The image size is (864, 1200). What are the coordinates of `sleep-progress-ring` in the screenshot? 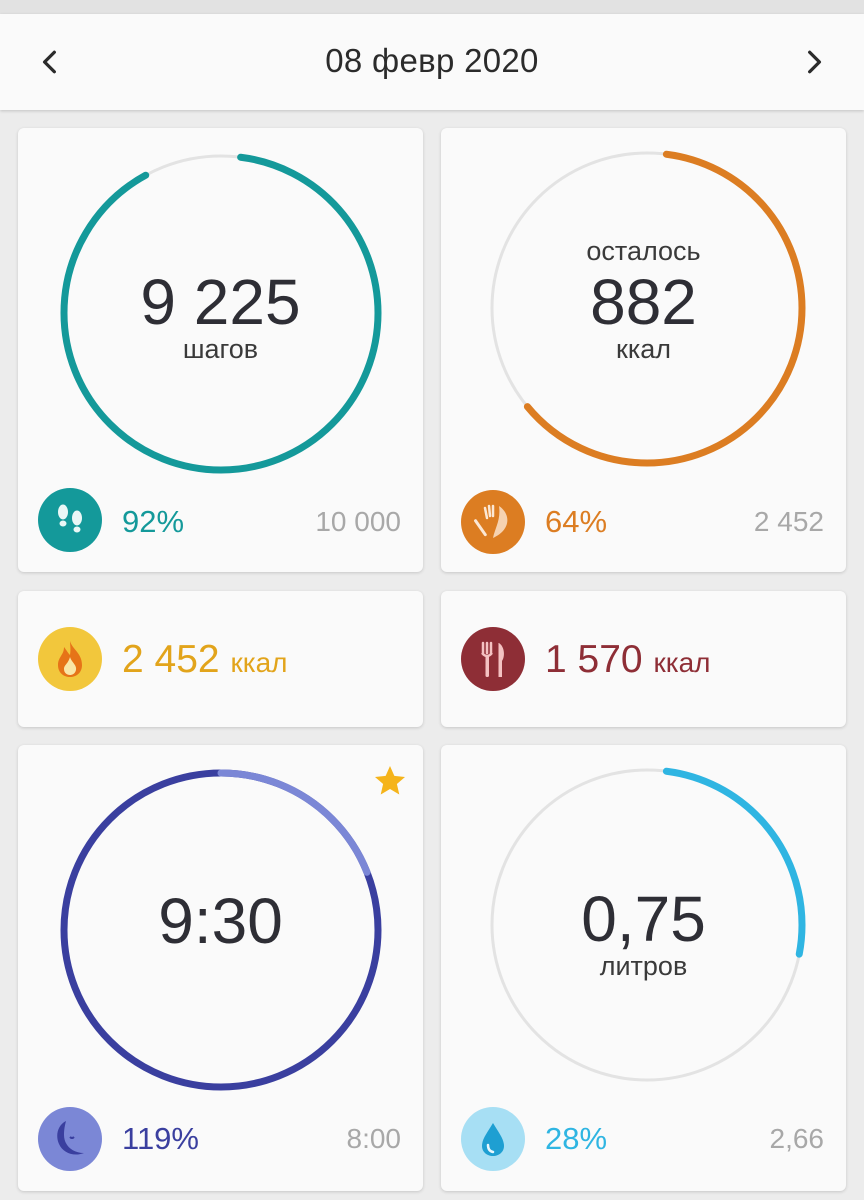 It's located at (221, 930).